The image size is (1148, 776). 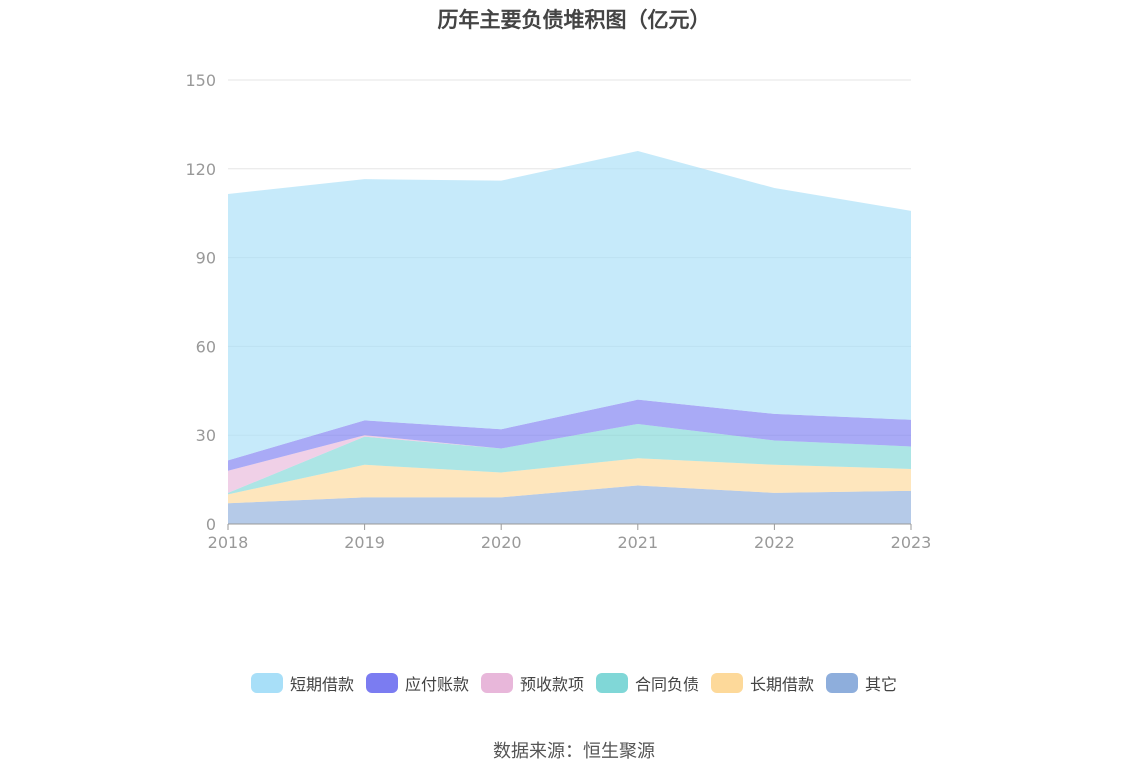 What do you see at coordinates (667, 684) in the screenshot?
I see `legend-label: 合同负债` at bounding box center [667, 684].